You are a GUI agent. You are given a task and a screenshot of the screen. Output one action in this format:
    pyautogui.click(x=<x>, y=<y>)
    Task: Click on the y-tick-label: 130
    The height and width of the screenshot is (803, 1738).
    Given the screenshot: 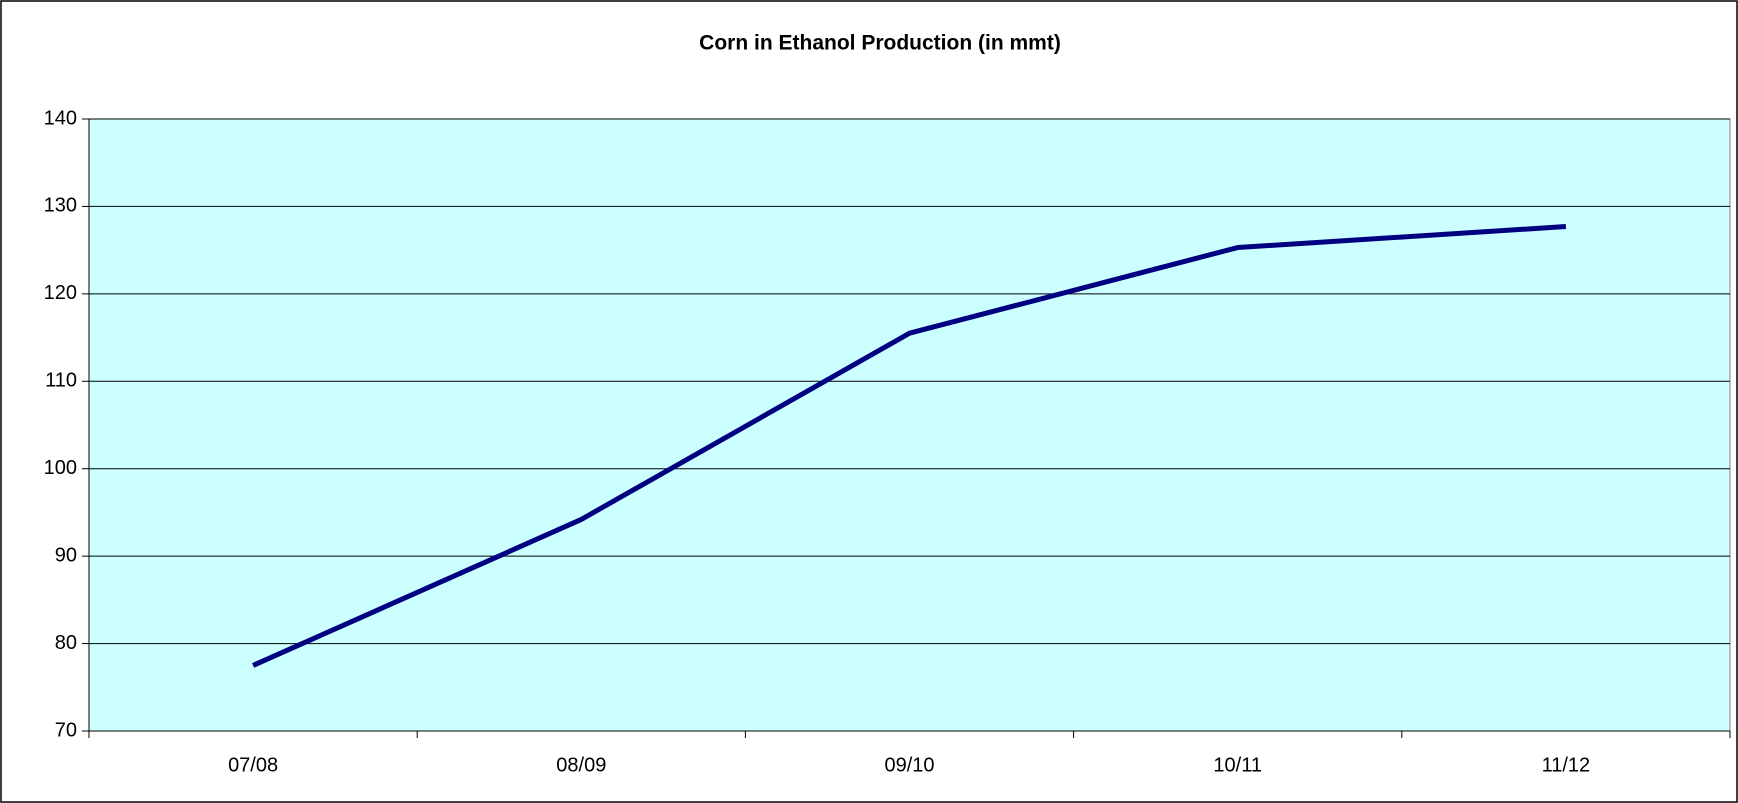 What is the action you would take?
    pyautogui.click(x=60, y=206)
    